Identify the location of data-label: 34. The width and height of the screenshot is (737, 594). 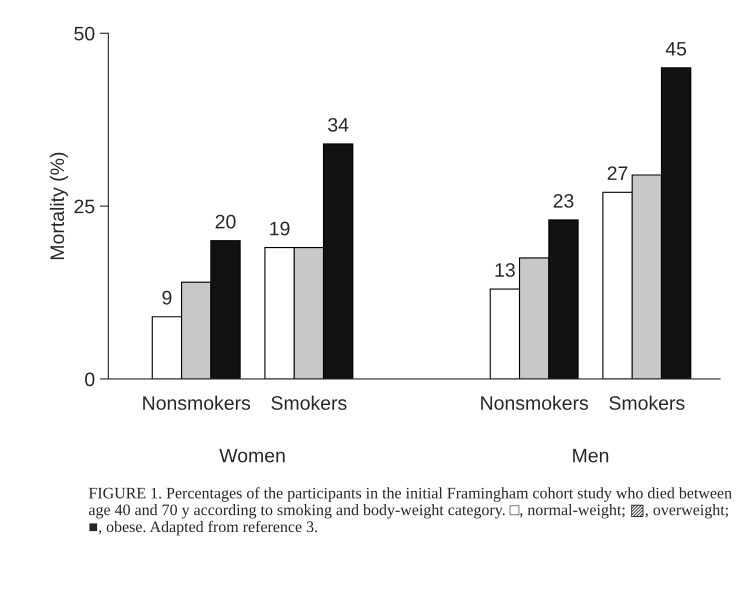
(338, 125).